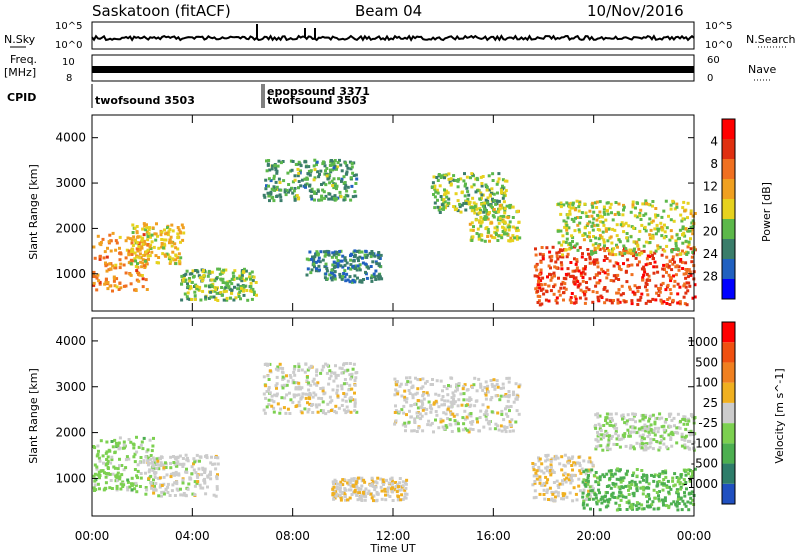  What do you see at coordinates (69, 78) in the screenshot?
I see `freq-left-tick-low: 8` at bounding box center [69, 78].